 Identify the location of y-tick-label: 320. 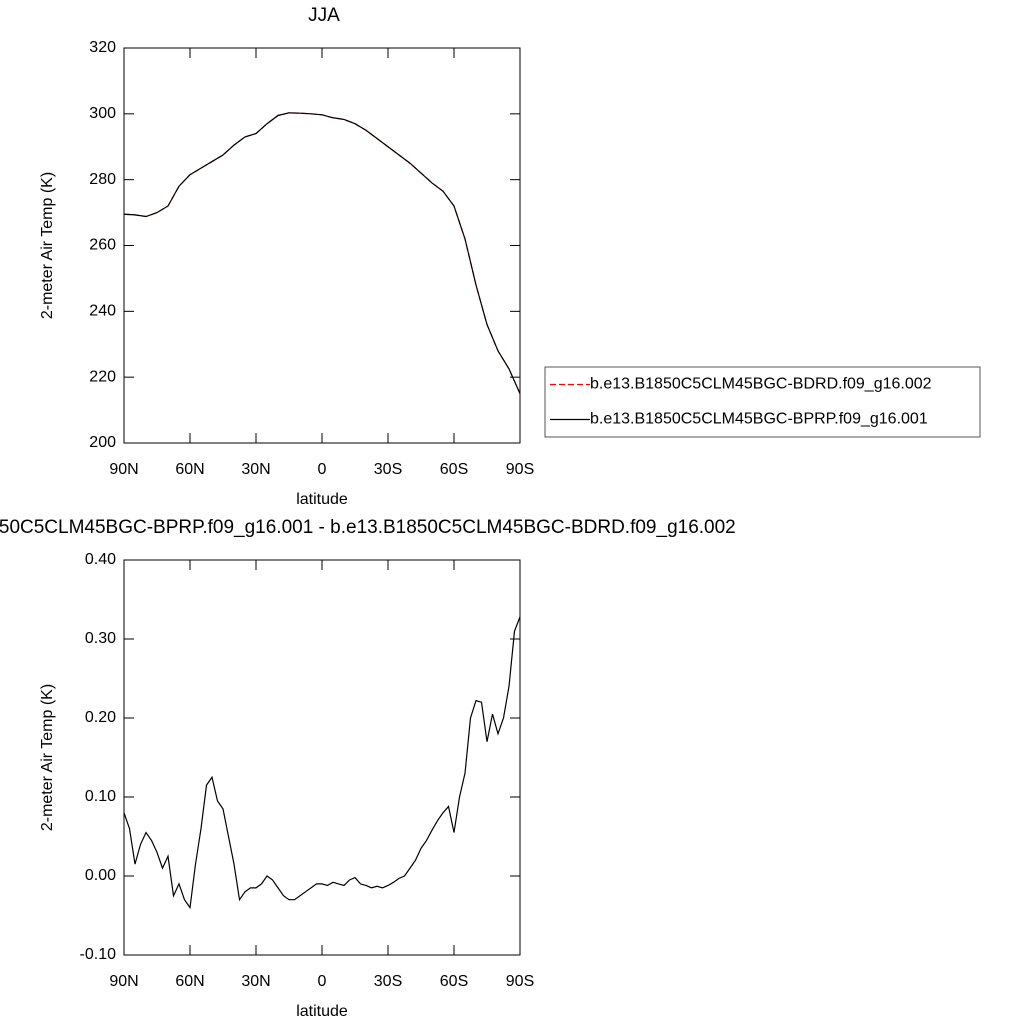
(102, 47).